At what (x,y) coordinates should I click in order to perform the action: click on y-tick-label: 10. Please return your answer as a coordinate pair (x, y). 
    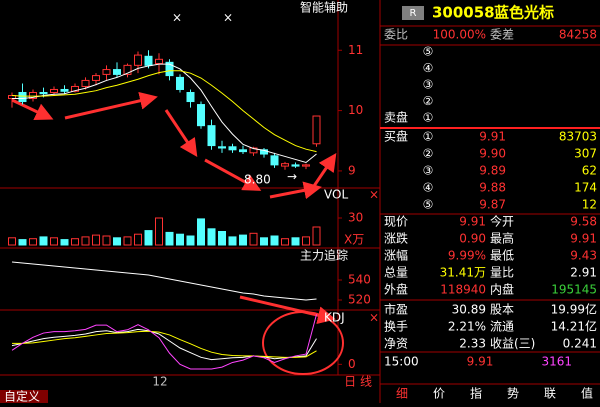
    Looking at the image, I should click on (355, 110).